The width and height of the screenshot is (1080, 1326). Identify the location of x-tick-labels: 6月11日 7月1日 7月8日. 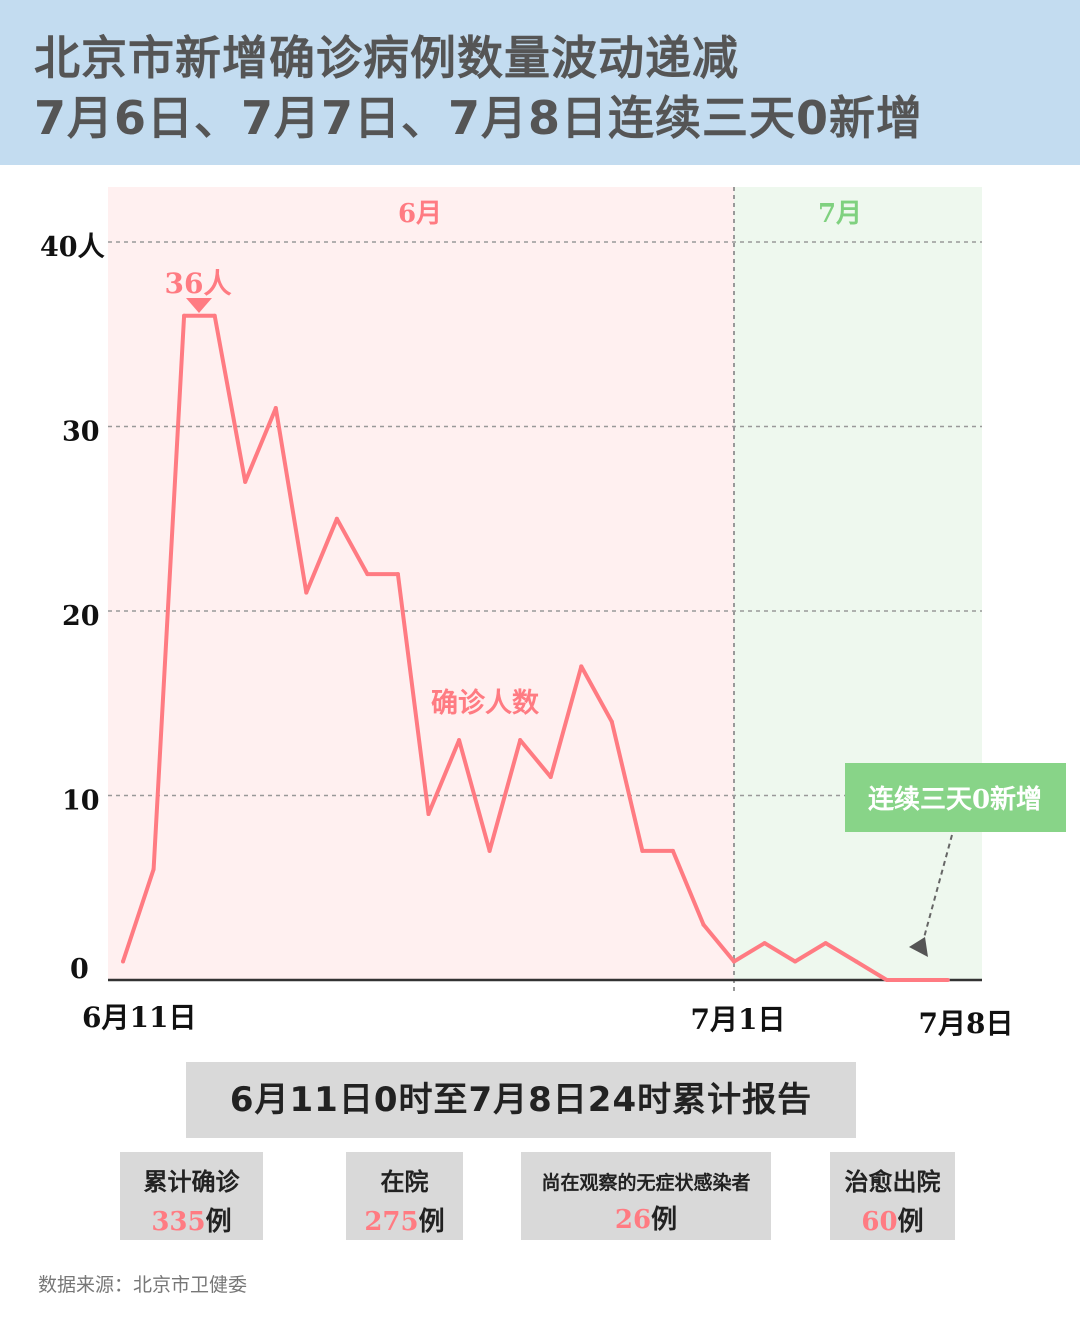
(547, 1020).